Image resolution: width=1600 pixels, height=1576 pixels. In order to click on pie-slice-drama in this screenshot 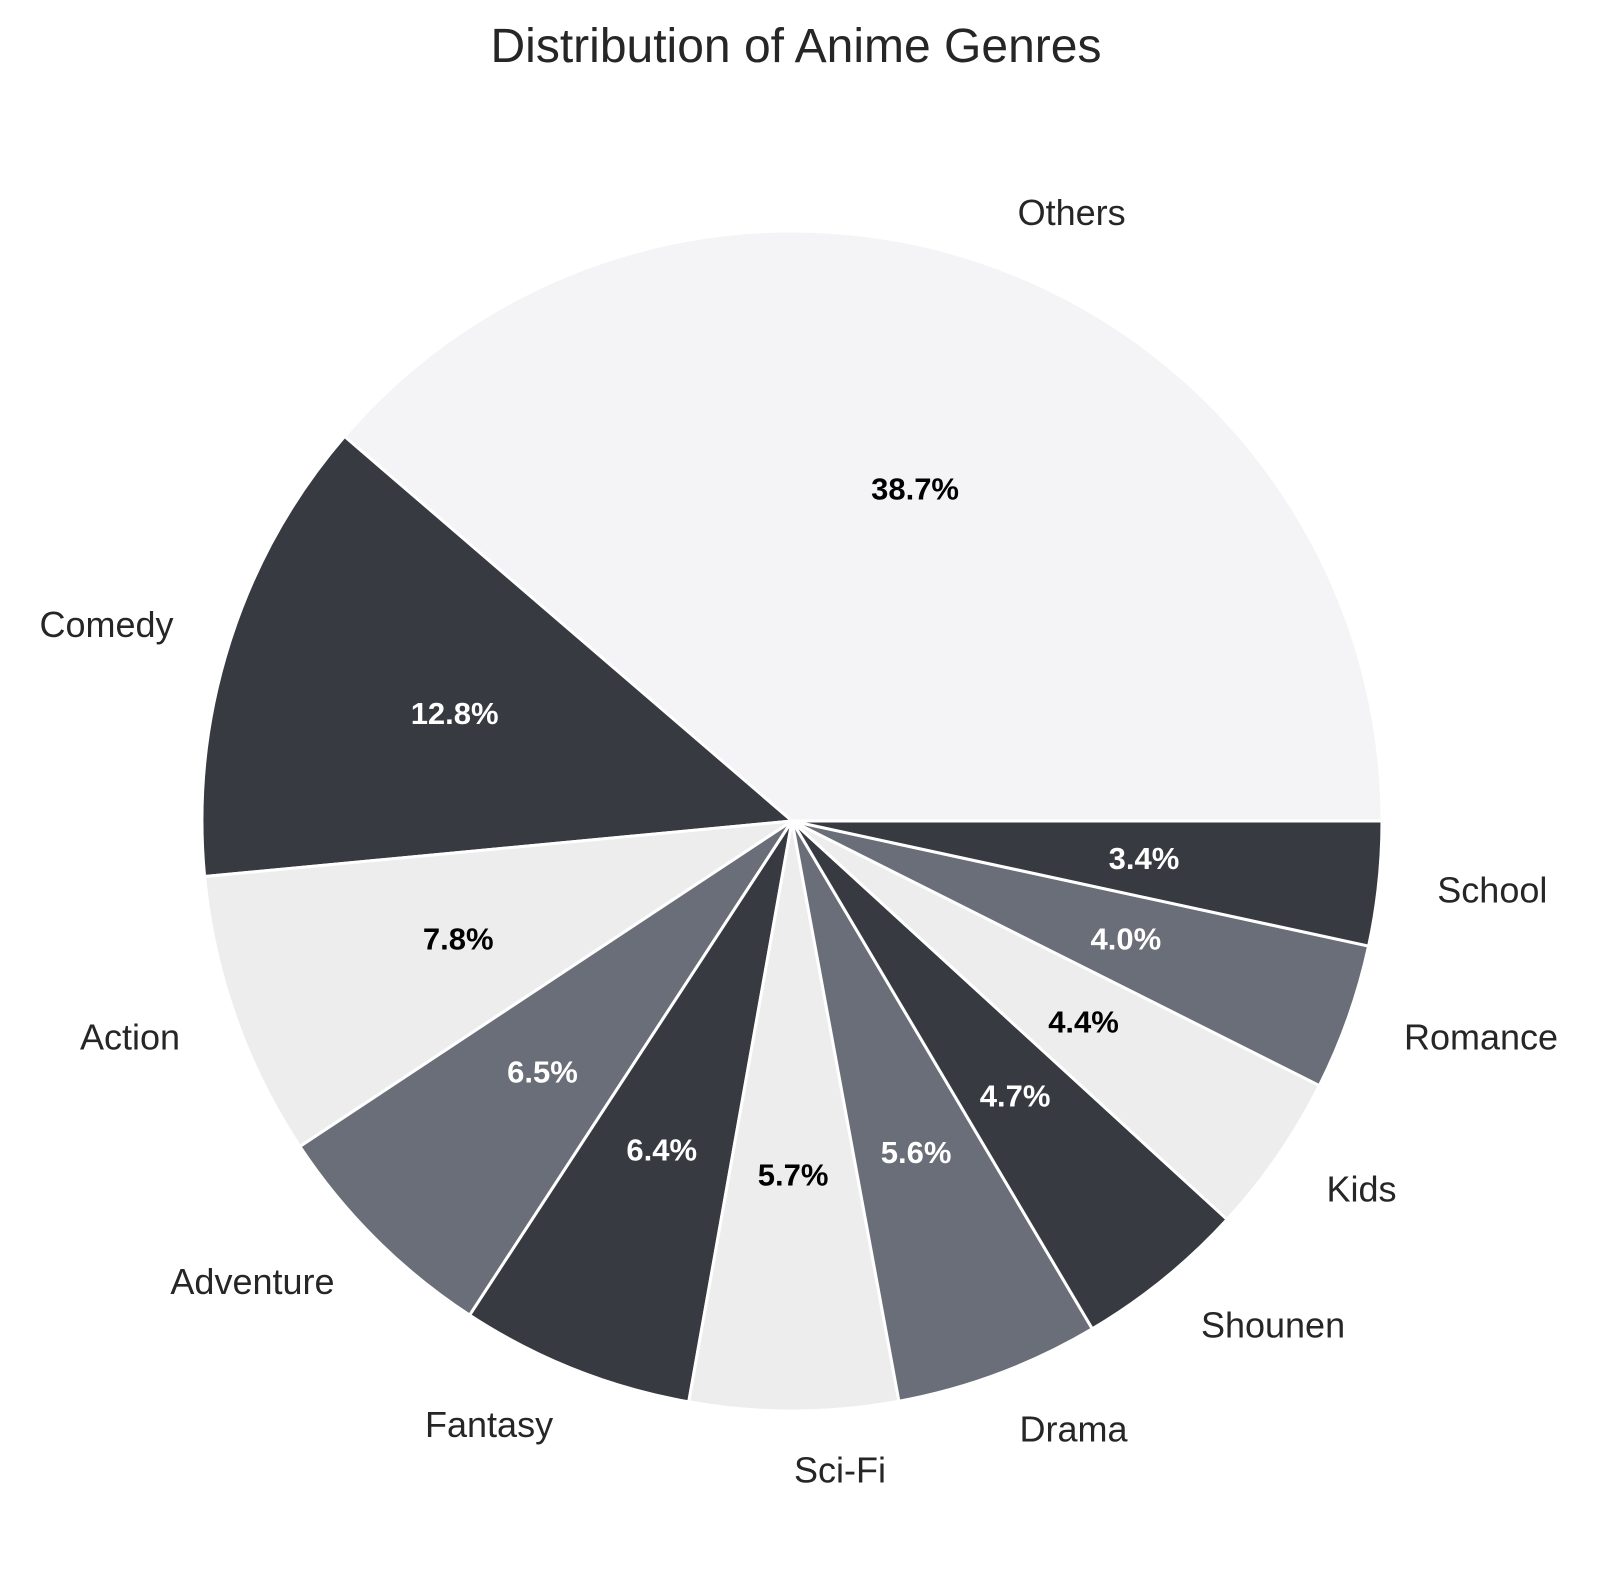, I will do `click(942, 1111)`.